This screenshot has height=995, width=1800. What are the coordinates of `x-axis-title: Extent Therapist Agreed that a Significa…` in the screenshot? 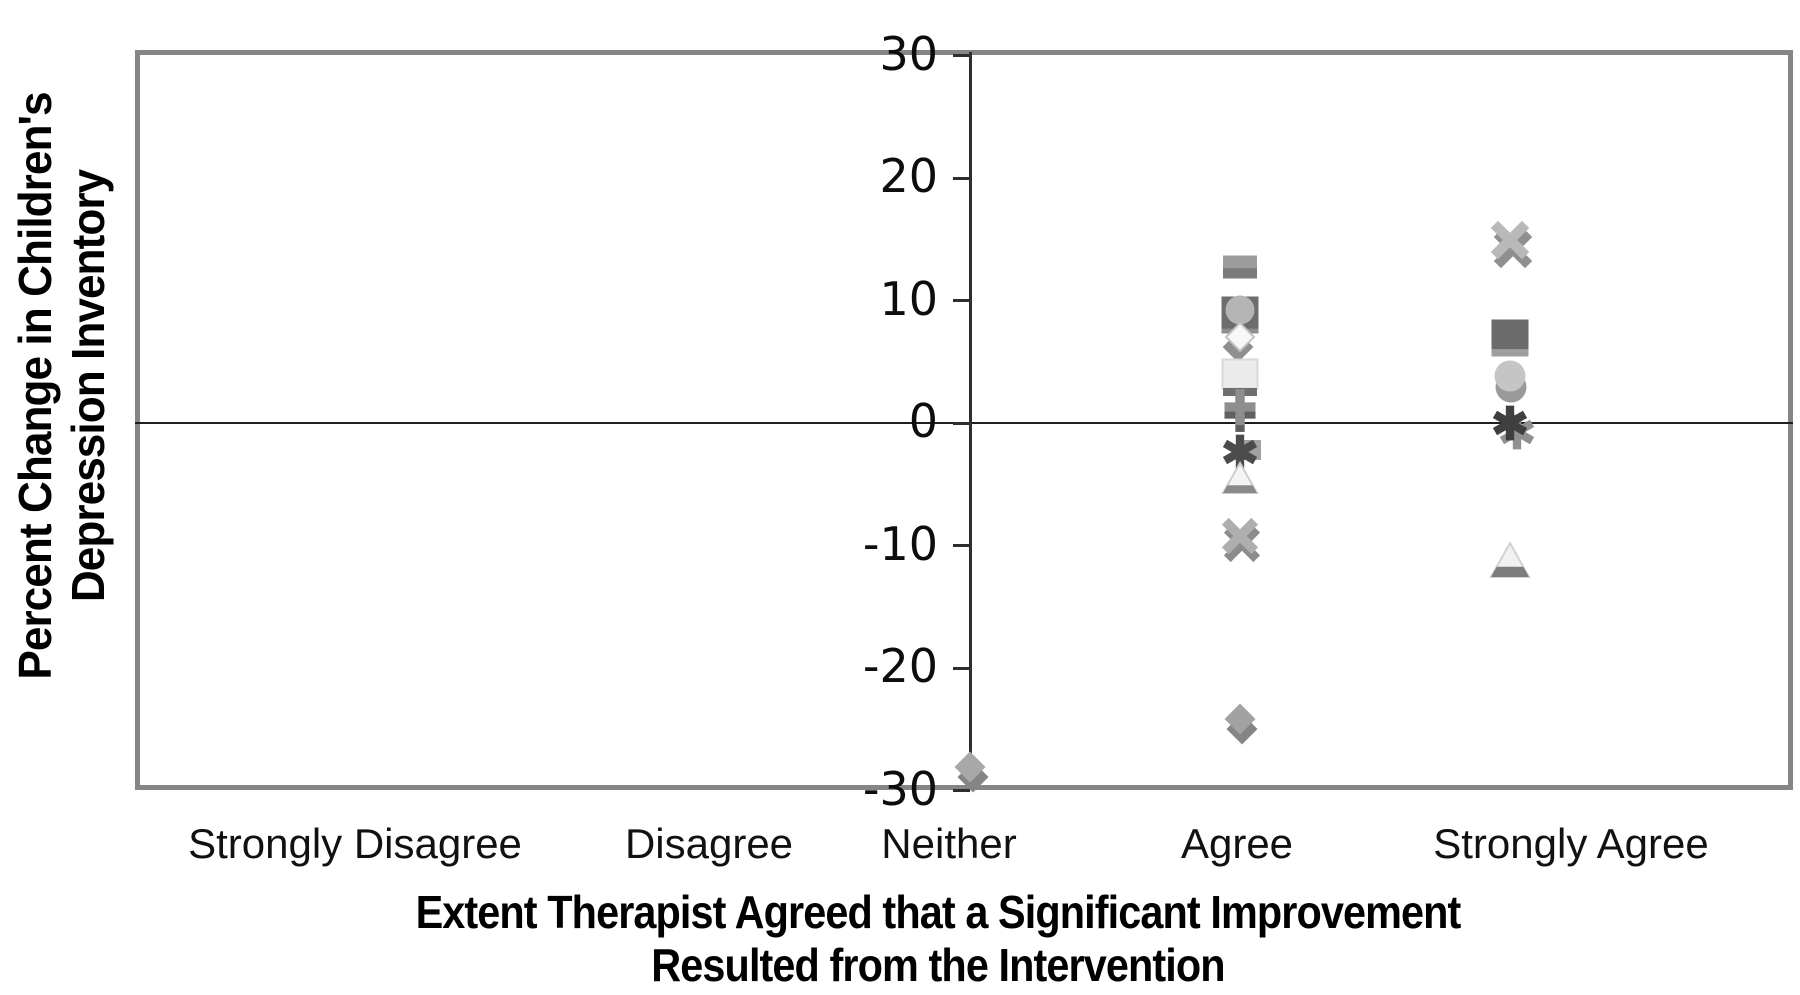 It's located at (938, 939).